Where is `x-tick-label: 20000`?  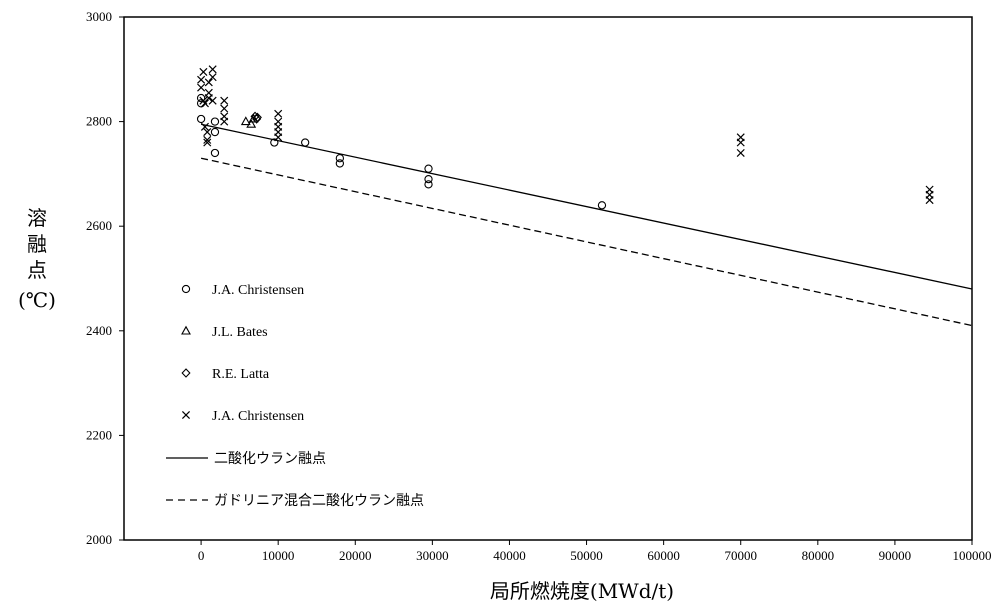 x-tick-label: 20000 is located at coordinates (355, 555).